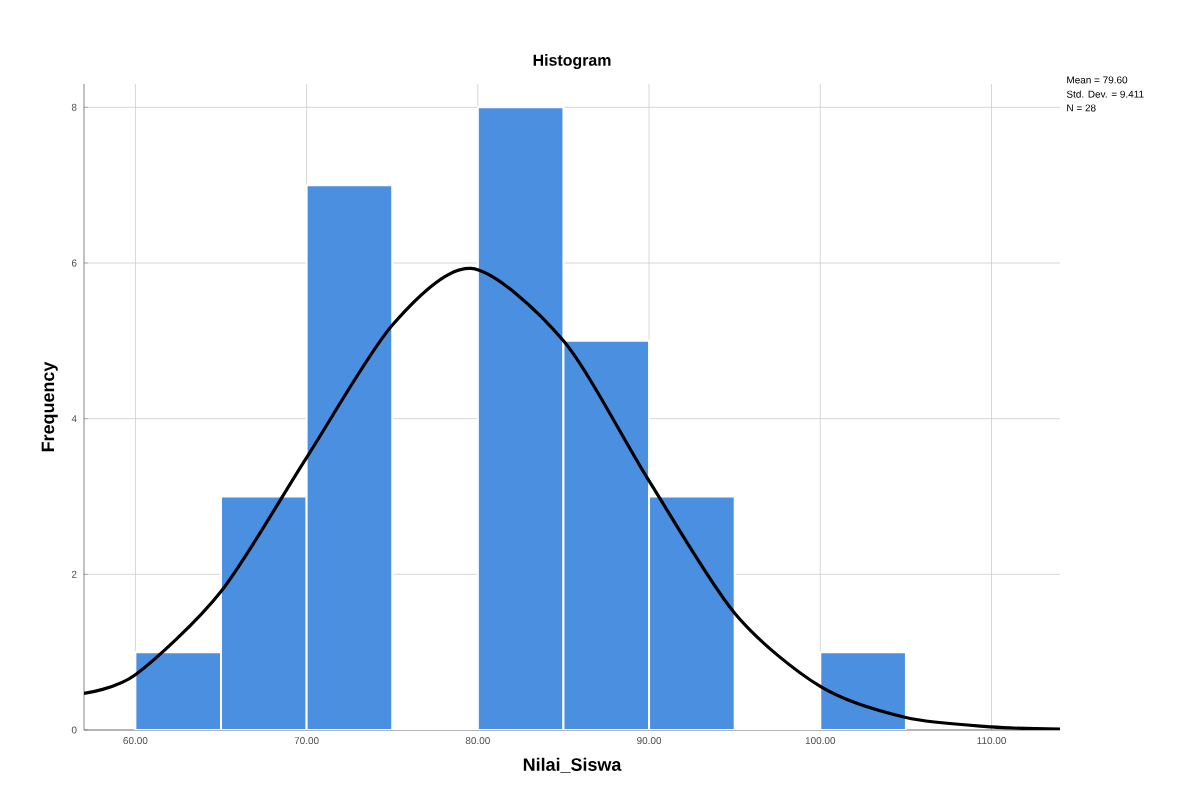 The width and height of the screenshot is (1190, 800). Describe the element at coordinates (49, 406) in the screenshot. I see `y-axis-title: Frequency` at that location.